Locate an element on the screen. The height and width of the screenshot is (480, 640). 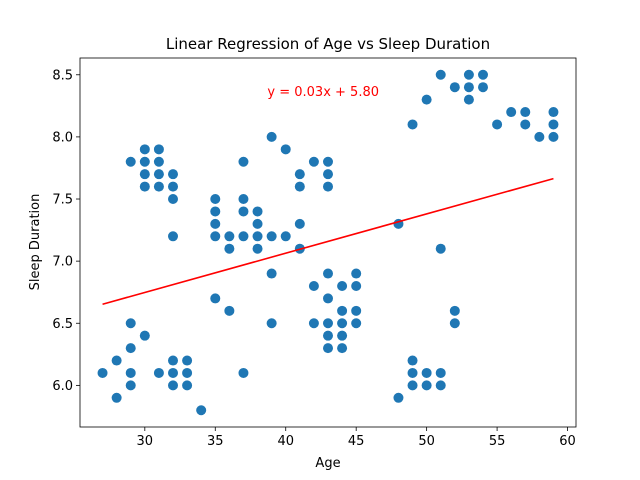
y-tick-label: 8.5 is located at coordinates (62, 75).